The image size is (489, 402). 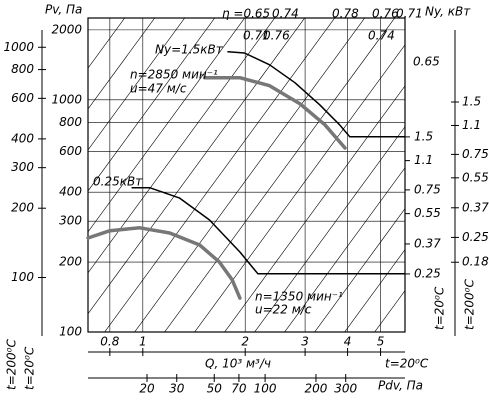 What do you see at coordinates (471, 125) in the screenshot?
I see `y2-outer-tick-label: 1.1` at bounding box center [471, 125].